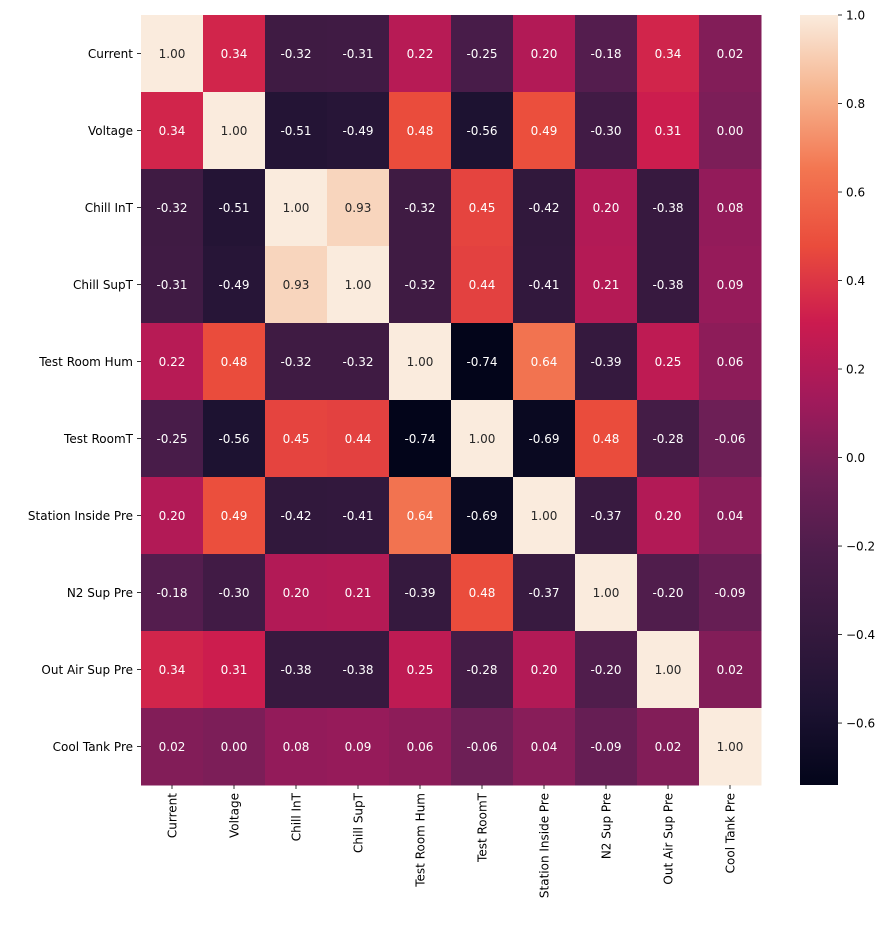  What do you see at coordinates (233, 285) in the screenshot?
I see `cell-annotation: -0.49` at bounding box center [233, 285].